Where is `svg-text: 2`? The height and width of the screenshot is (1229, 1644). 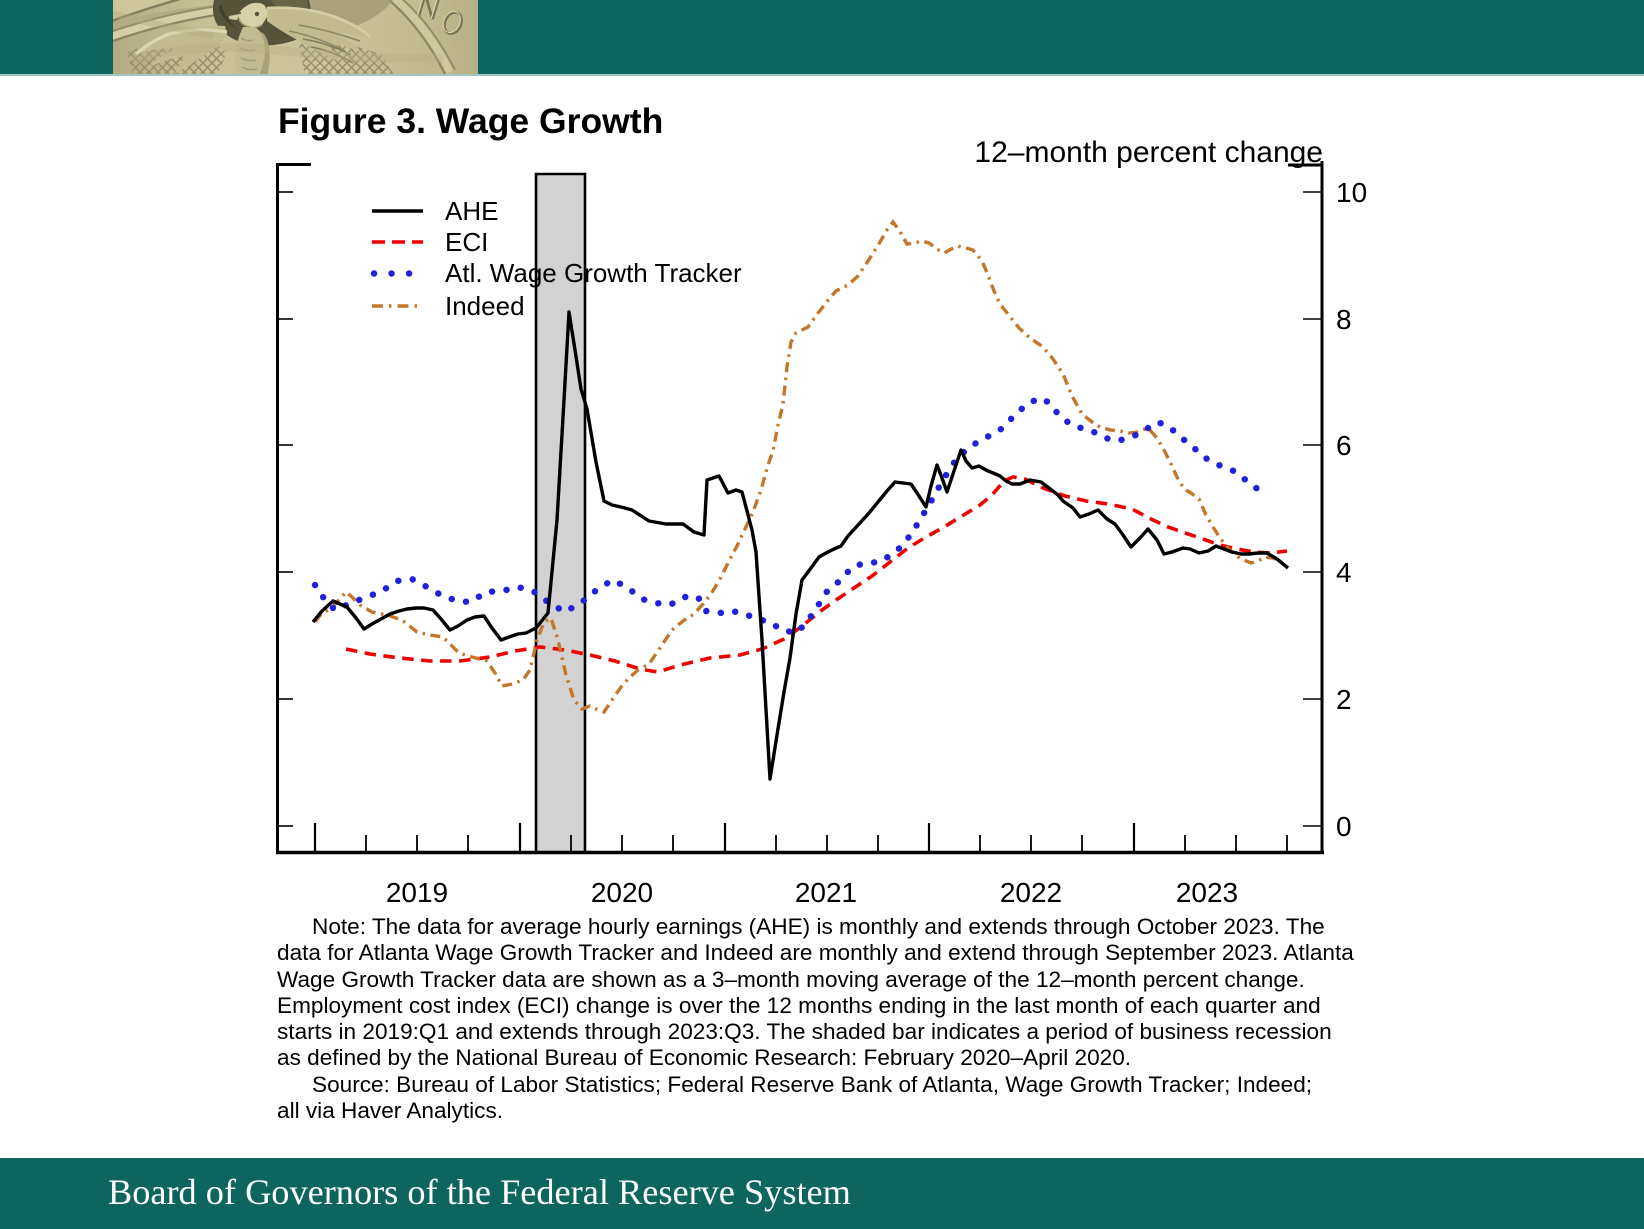 svg-text: 2 is located at coordinates (1344, 699).